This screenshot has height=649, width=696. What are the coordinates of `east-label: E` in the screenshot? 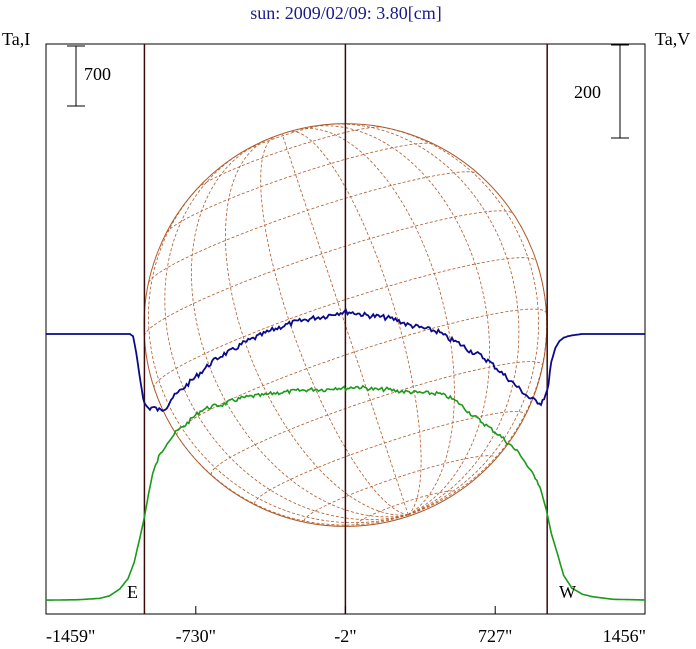 It's located at (132, 592).